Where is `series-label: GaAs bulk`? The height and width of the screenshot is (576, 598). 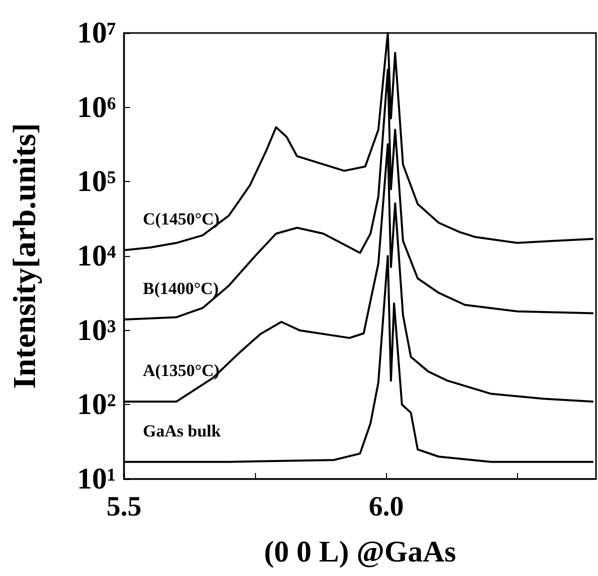 series-label: GaAs bulk is located at coordinates (182, 430).